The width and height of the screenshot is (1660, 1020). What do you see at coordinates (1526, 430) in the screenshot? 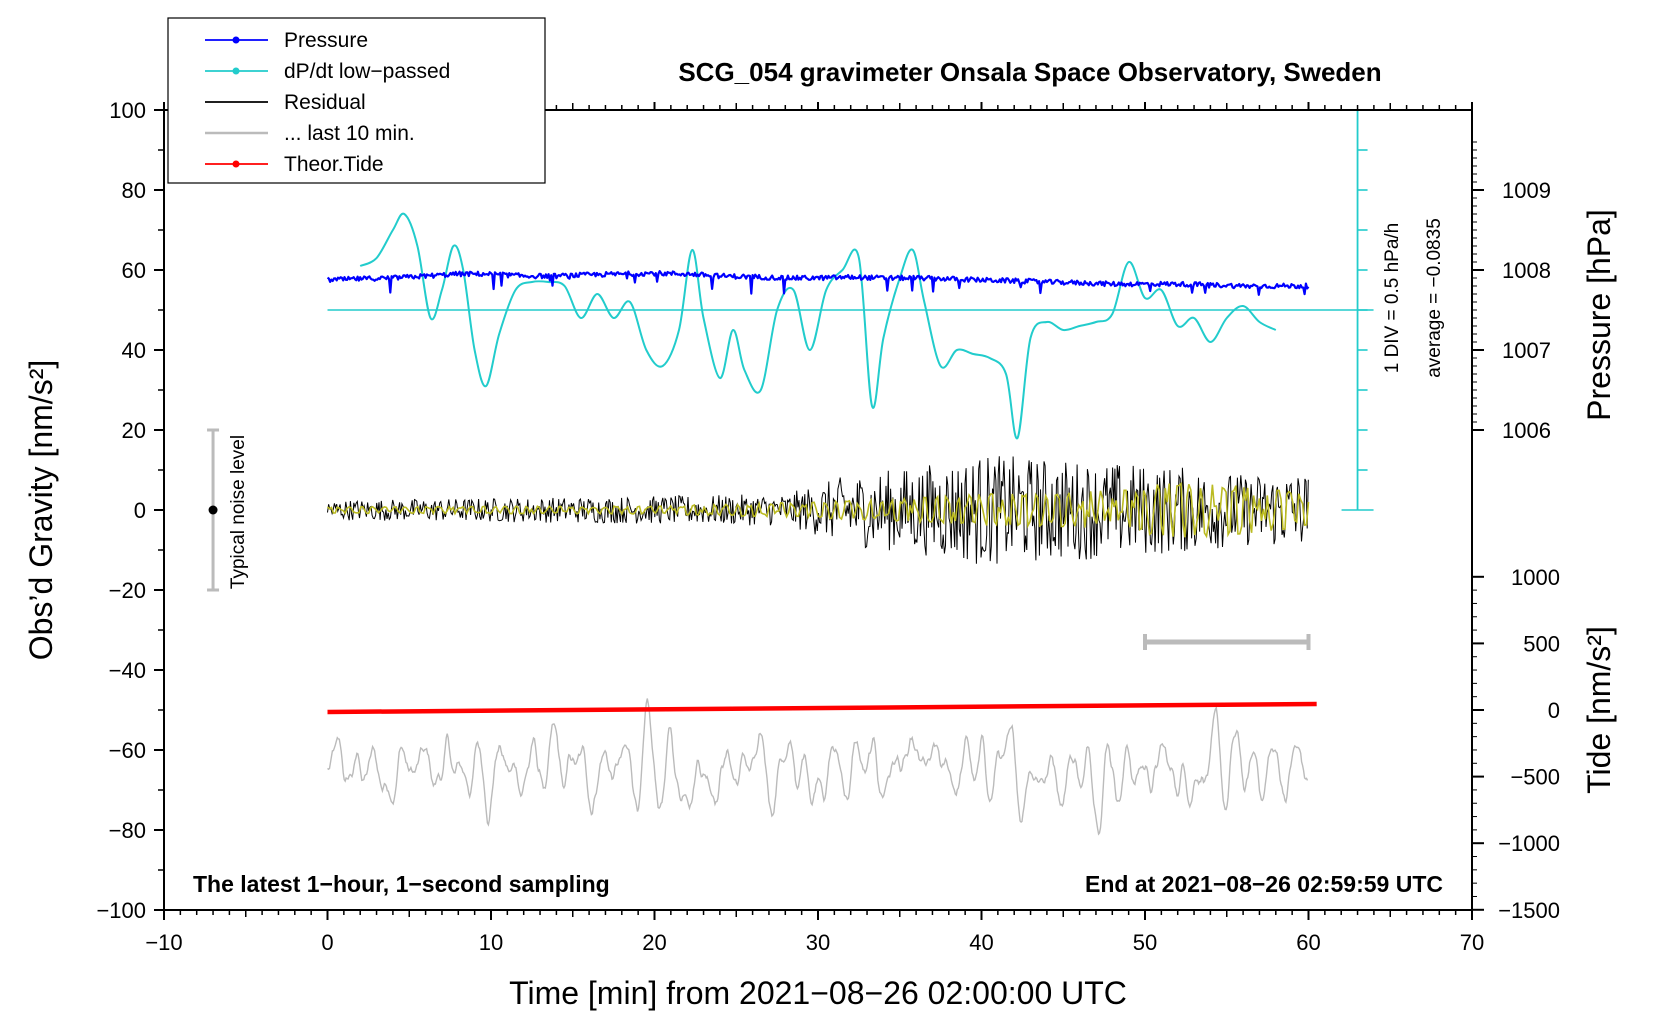
I see `pressure-tick-label: 1006` at bounding box center [1526, 430].